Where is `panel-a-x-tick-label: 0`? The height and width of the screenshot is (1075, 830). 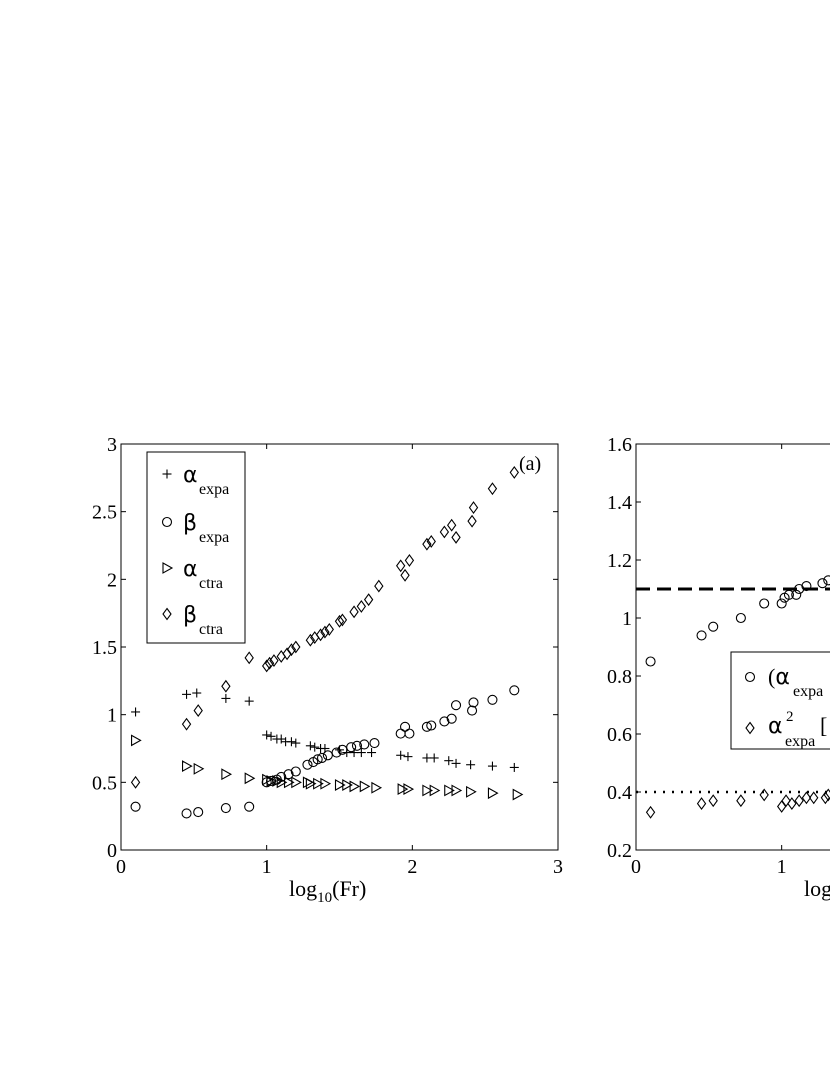
panel-a-x-tick-label: 0 is located at coordinates (121, 867).